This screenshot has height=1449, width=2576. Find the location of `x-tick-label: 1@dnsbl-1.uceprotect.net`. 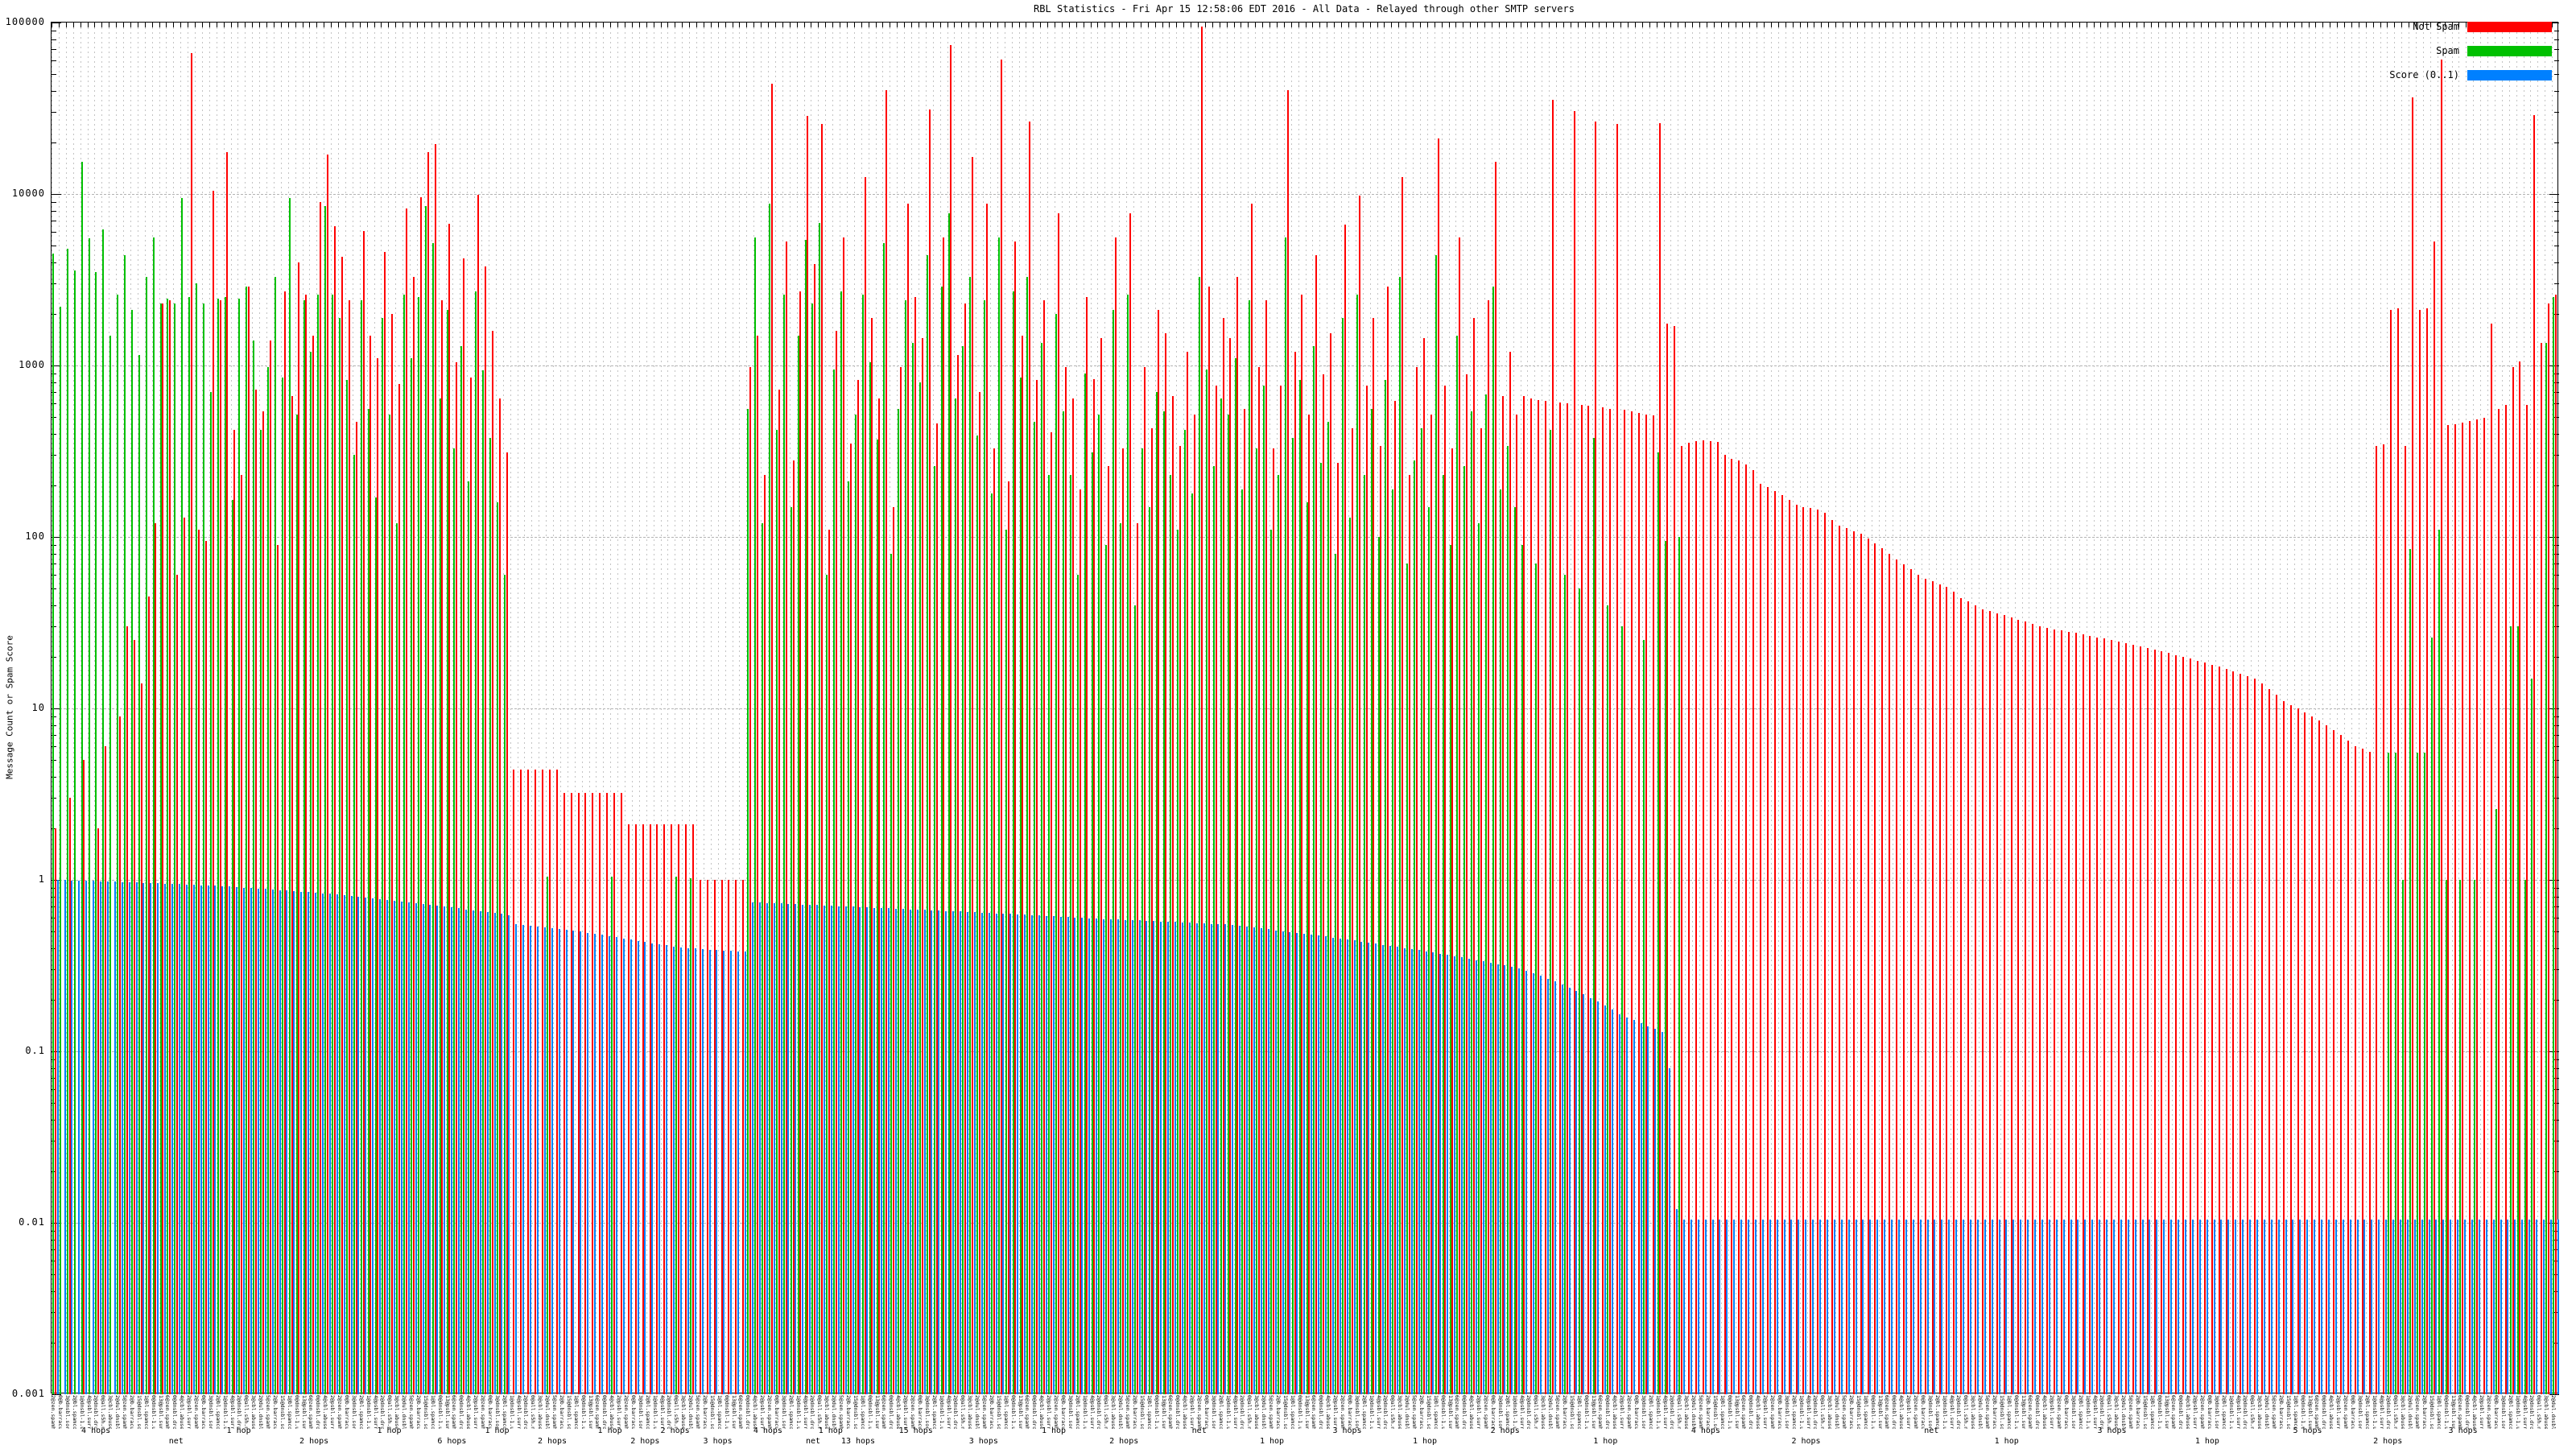

x-tick-label: 1@dnsbl-1.uceprotect.net is located at coordinates (512, 1412).